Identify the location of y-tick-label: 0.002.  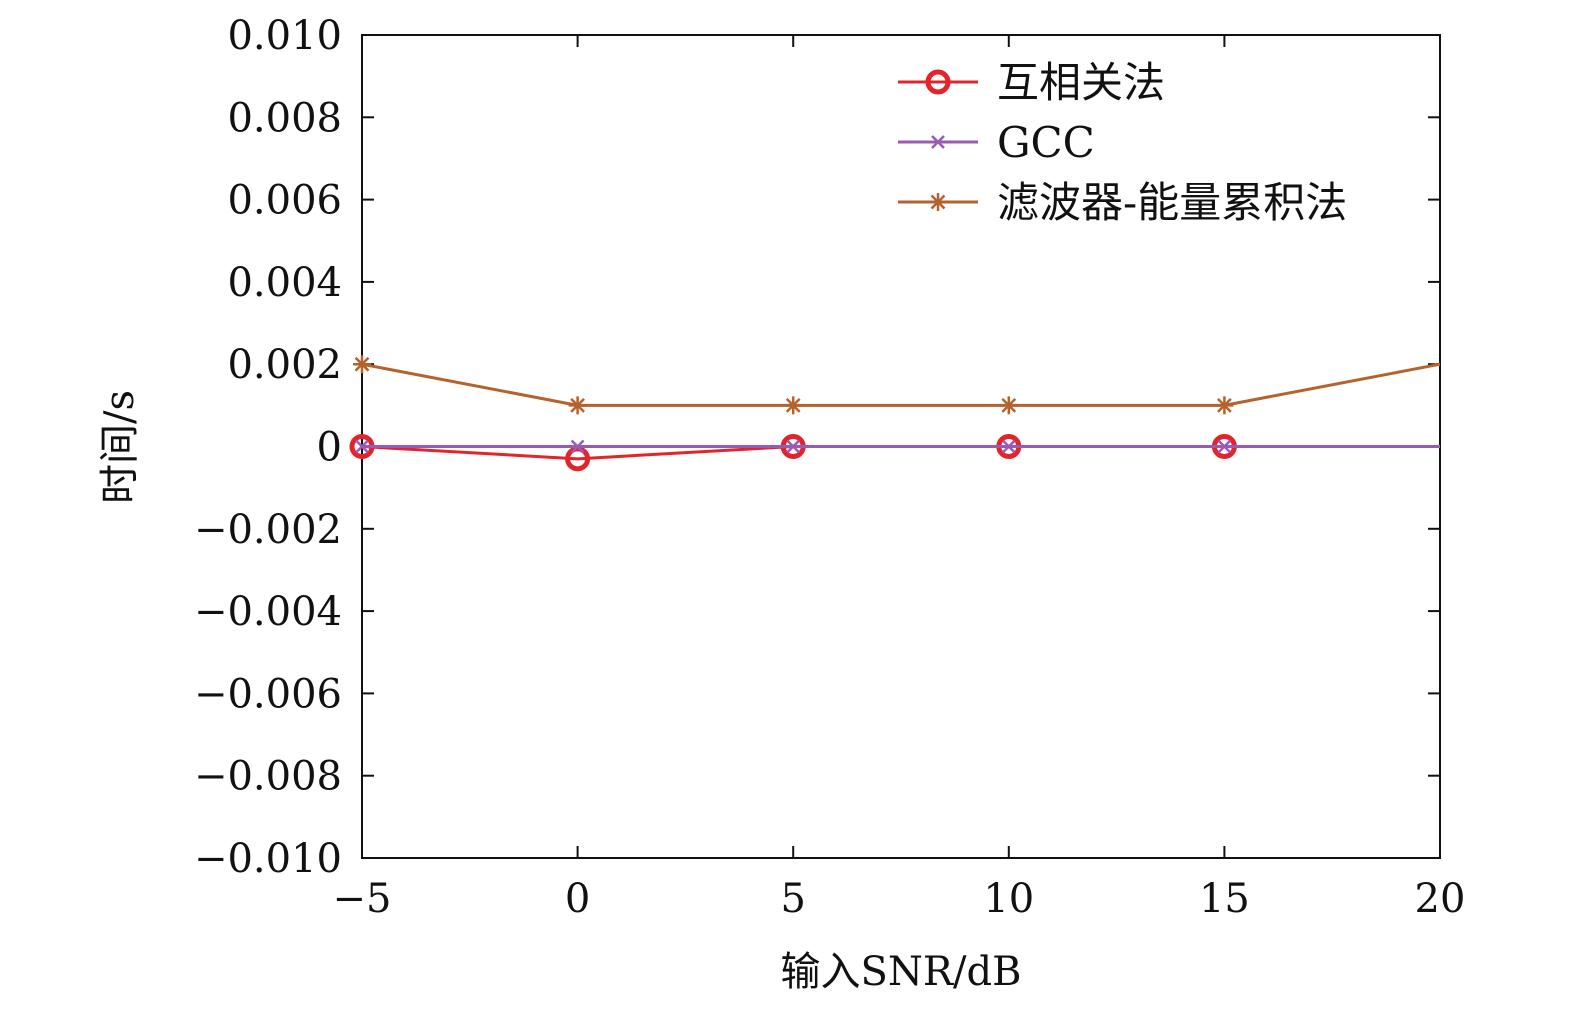
(284, 365).